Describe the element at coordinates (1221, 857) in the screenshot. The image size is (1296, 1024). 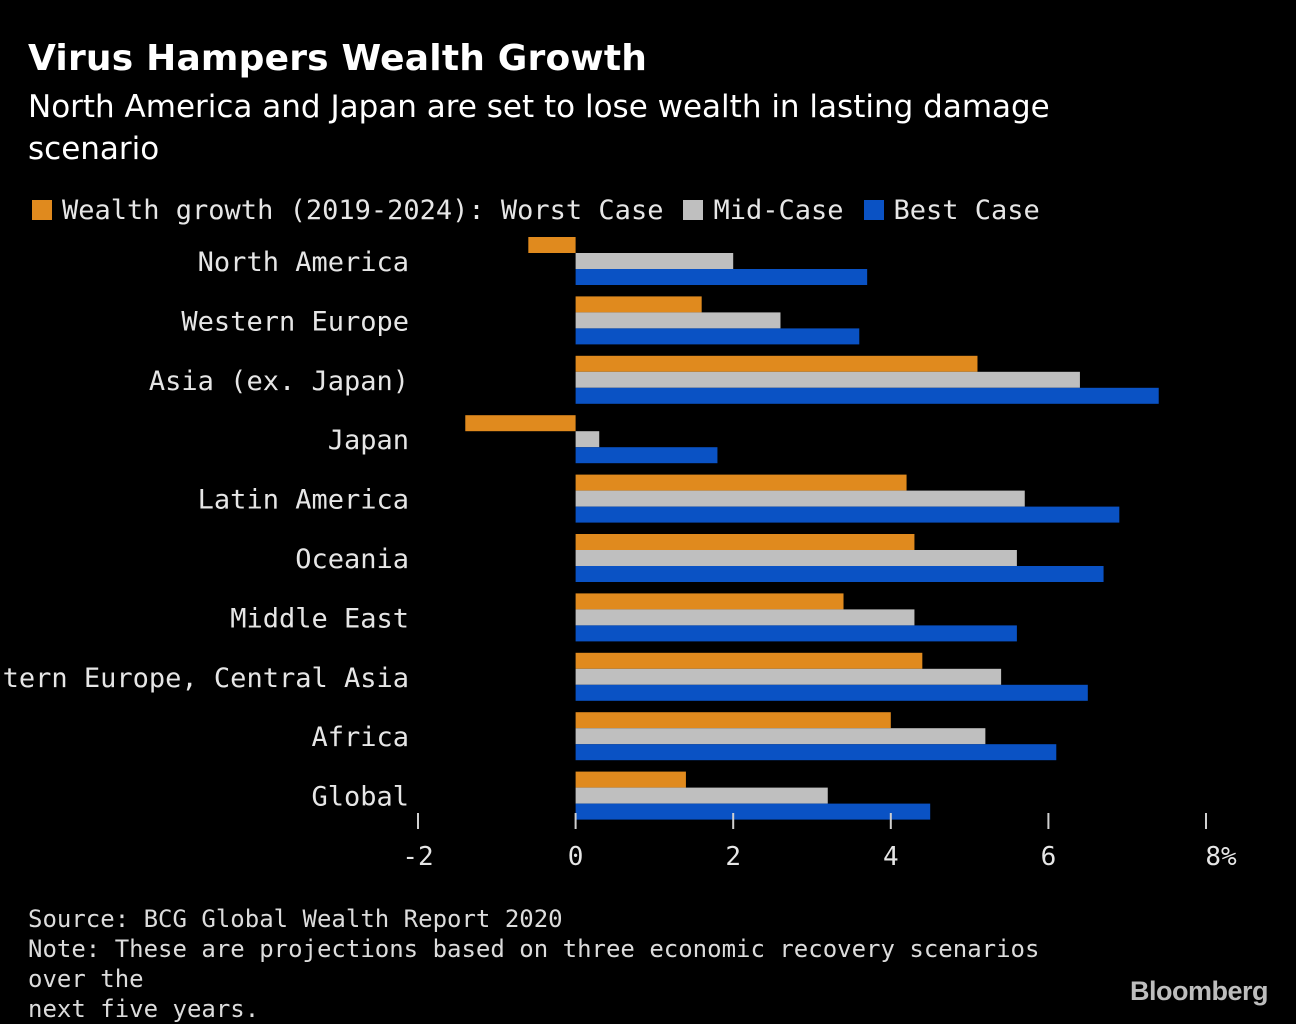
I see `x-tick-label-5: 8%` at that location.